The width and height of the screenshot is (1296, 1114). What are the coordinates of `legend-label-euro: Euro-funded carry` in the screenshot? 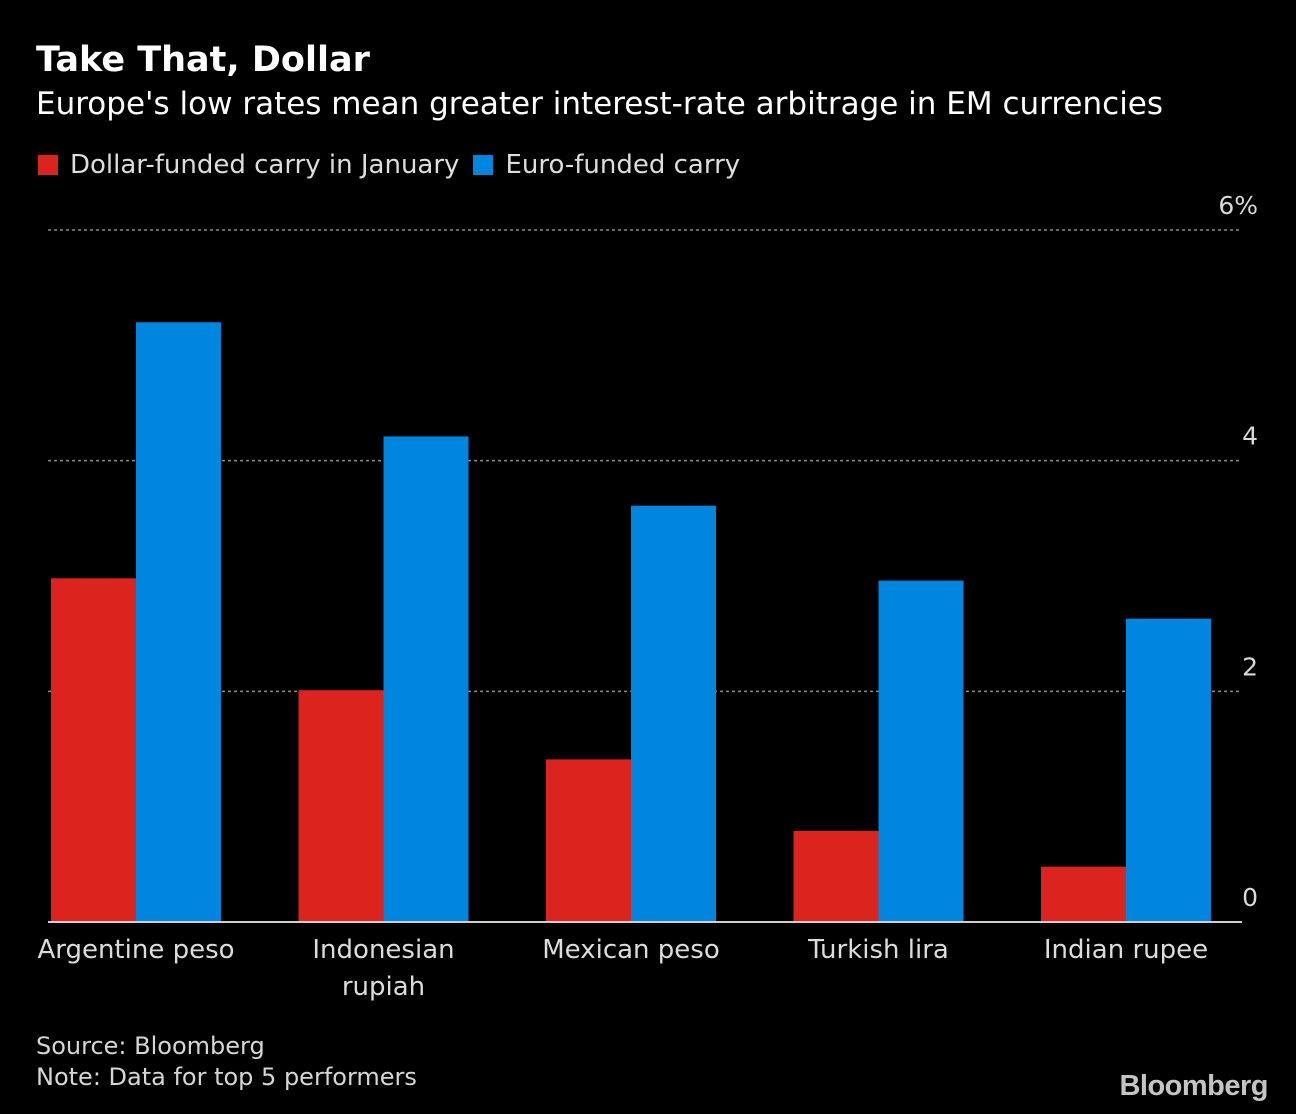 It's located at (623, 165).